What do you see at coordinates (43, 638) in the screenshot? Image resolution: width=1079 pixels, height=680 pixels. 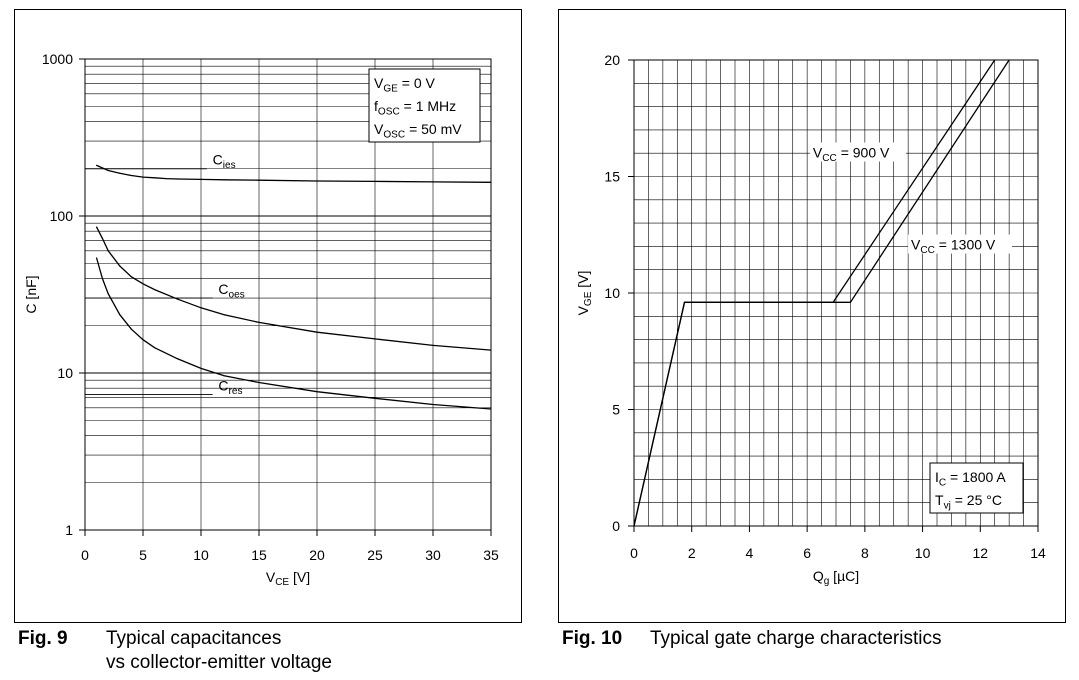 I see `fig9-number: Fig. 9` at bounding box center [43, 638].